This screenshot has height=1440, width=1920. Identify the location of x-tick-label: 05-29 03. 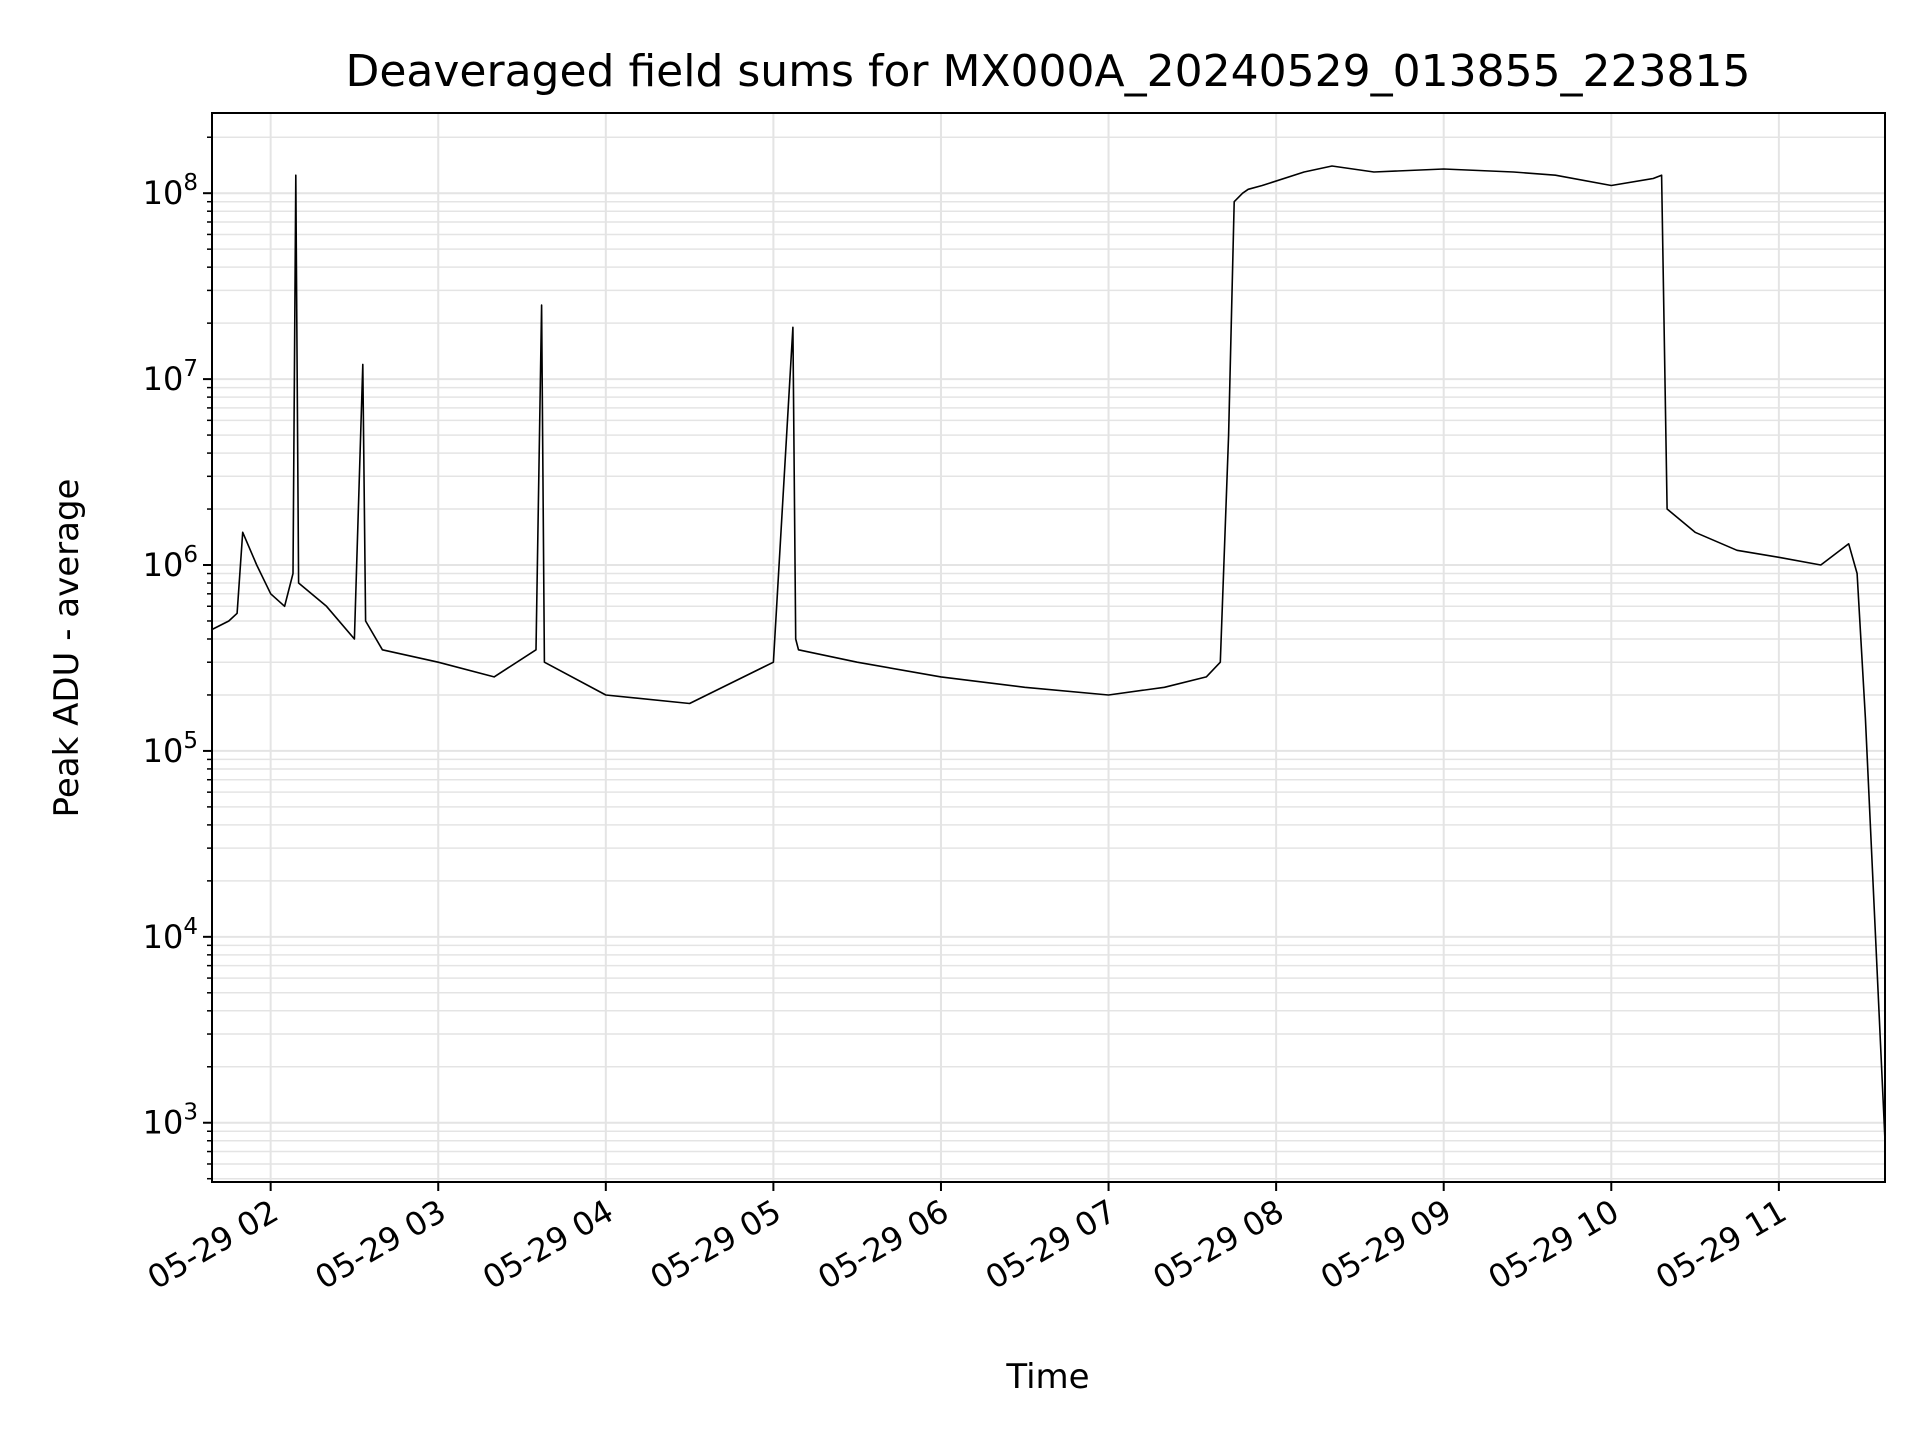
(381, 1244).